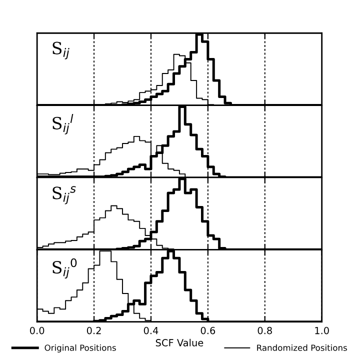  I want to click on x-tick-label: 0.8, so click(265, 330).